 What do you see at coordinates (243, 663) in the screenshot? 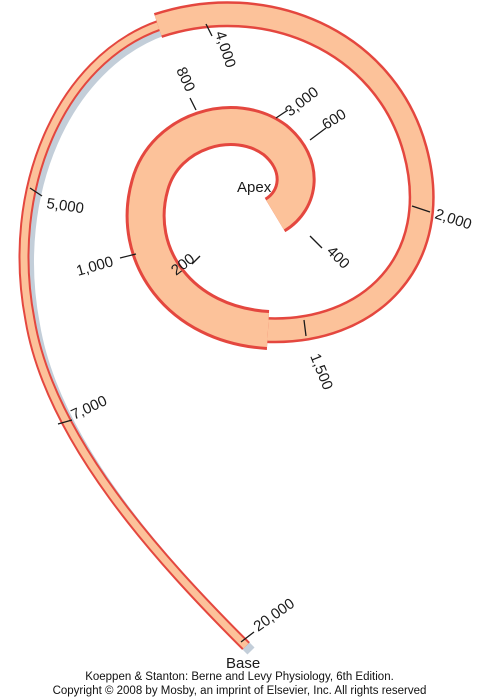
I see `base-label: Base` at bounding box center [243, 663].